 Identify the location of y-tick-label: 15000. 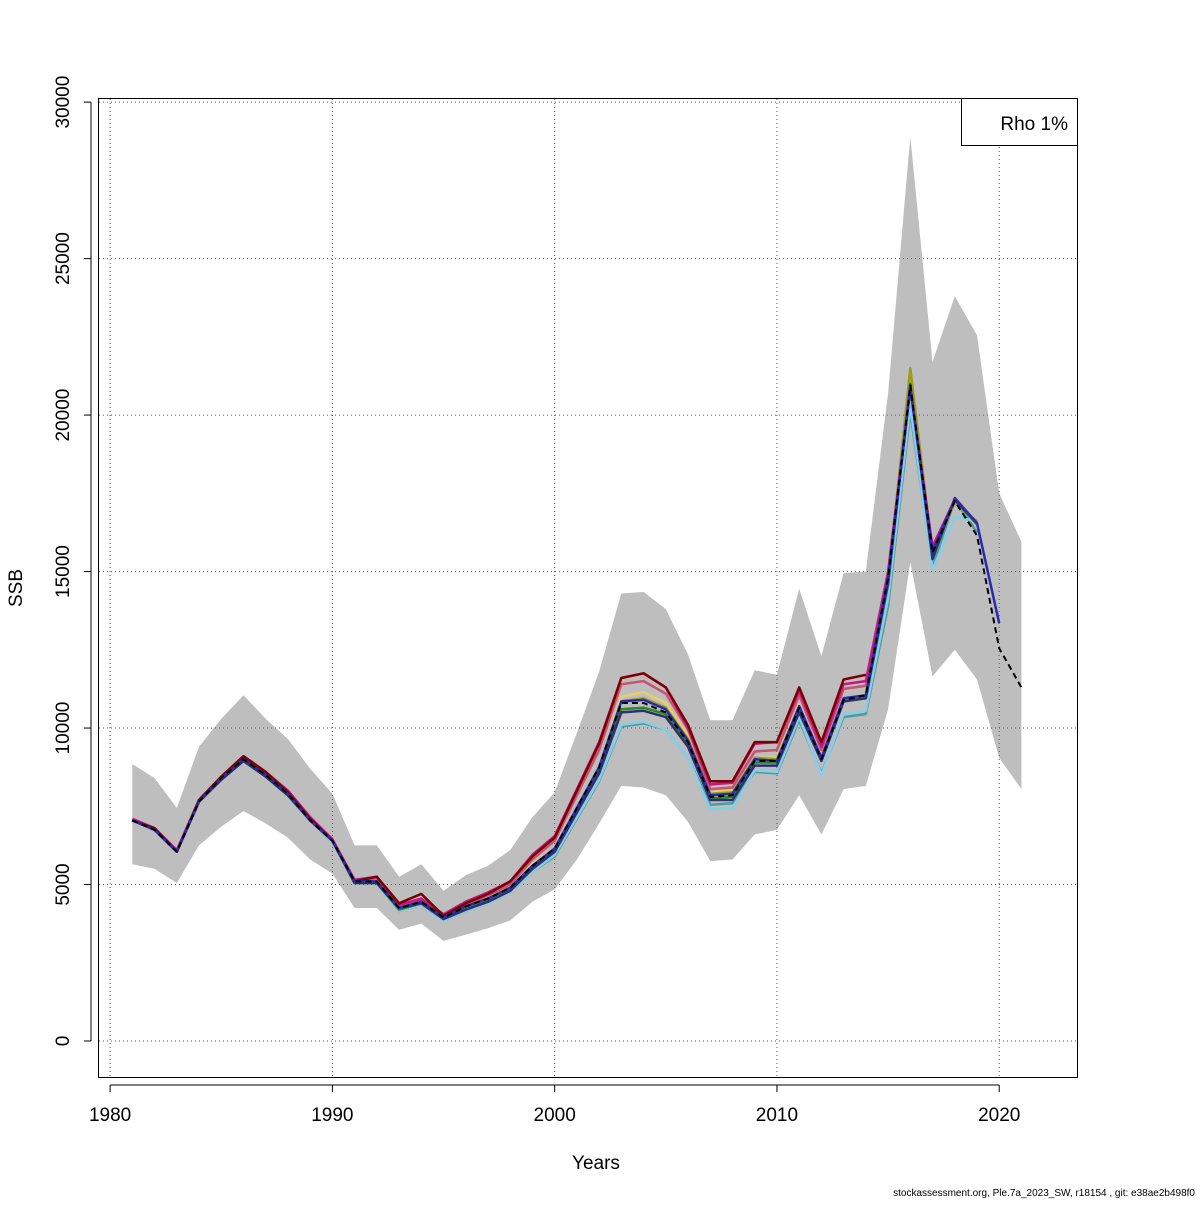
(63, 571).